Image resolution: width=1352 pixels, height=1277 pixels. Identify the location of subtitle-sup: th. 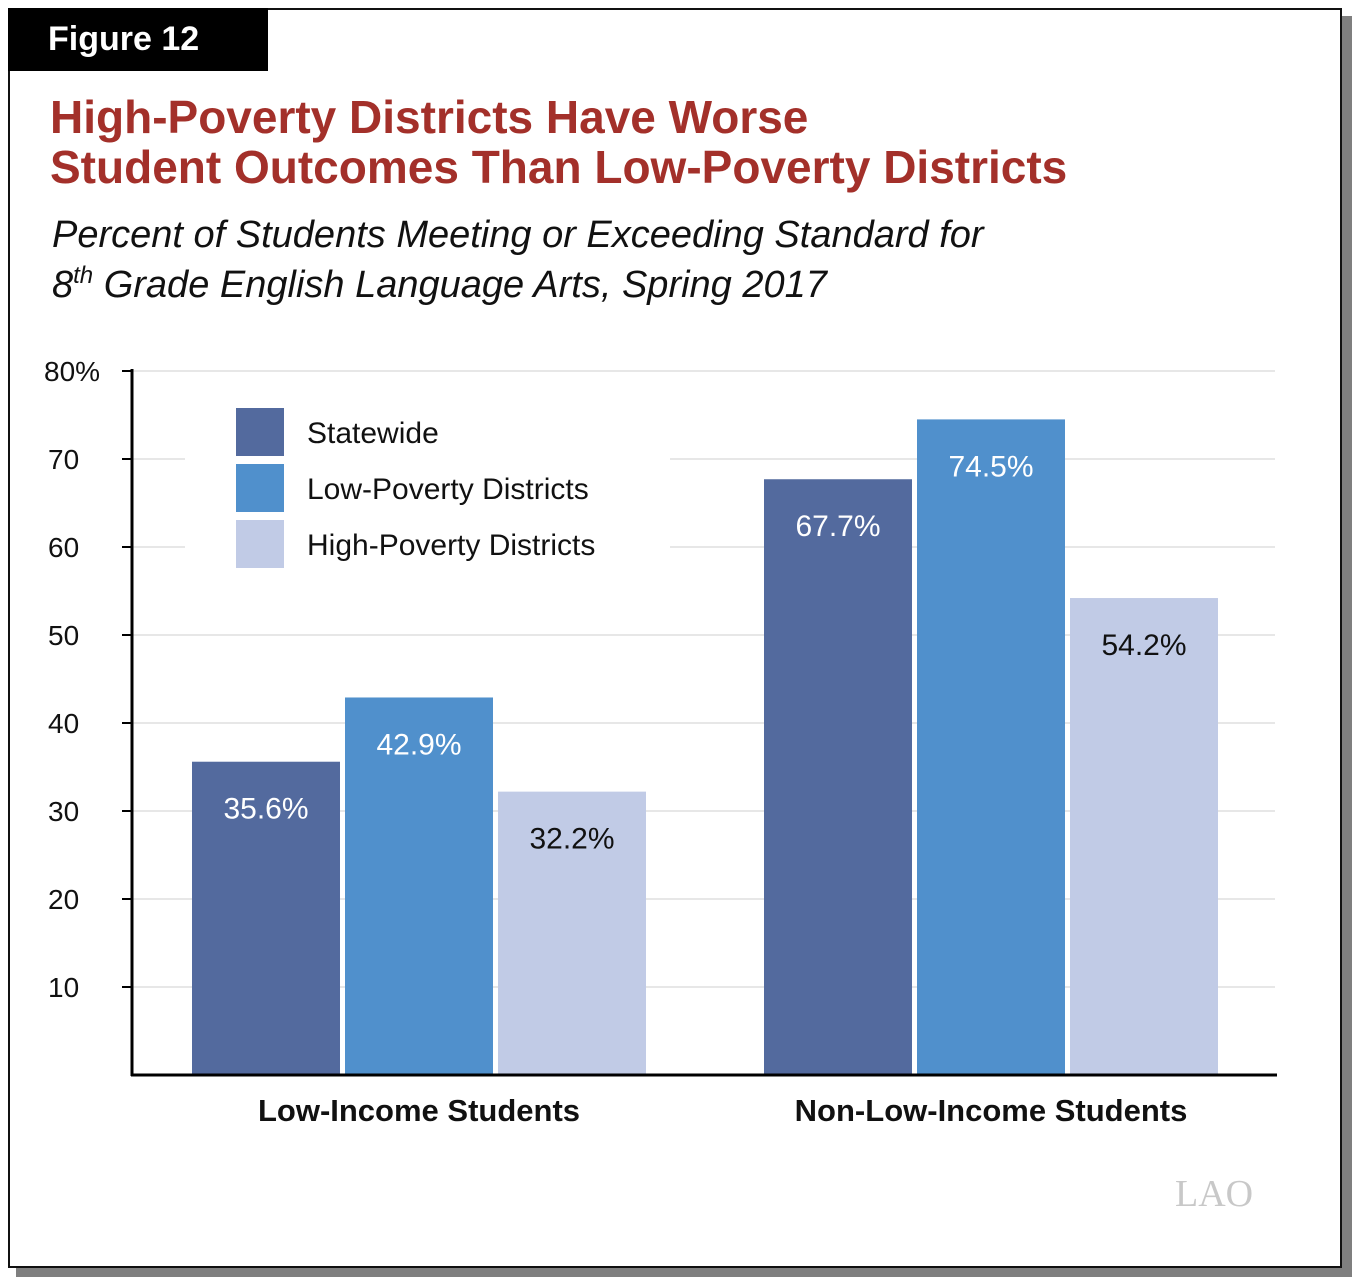
(83, 275).